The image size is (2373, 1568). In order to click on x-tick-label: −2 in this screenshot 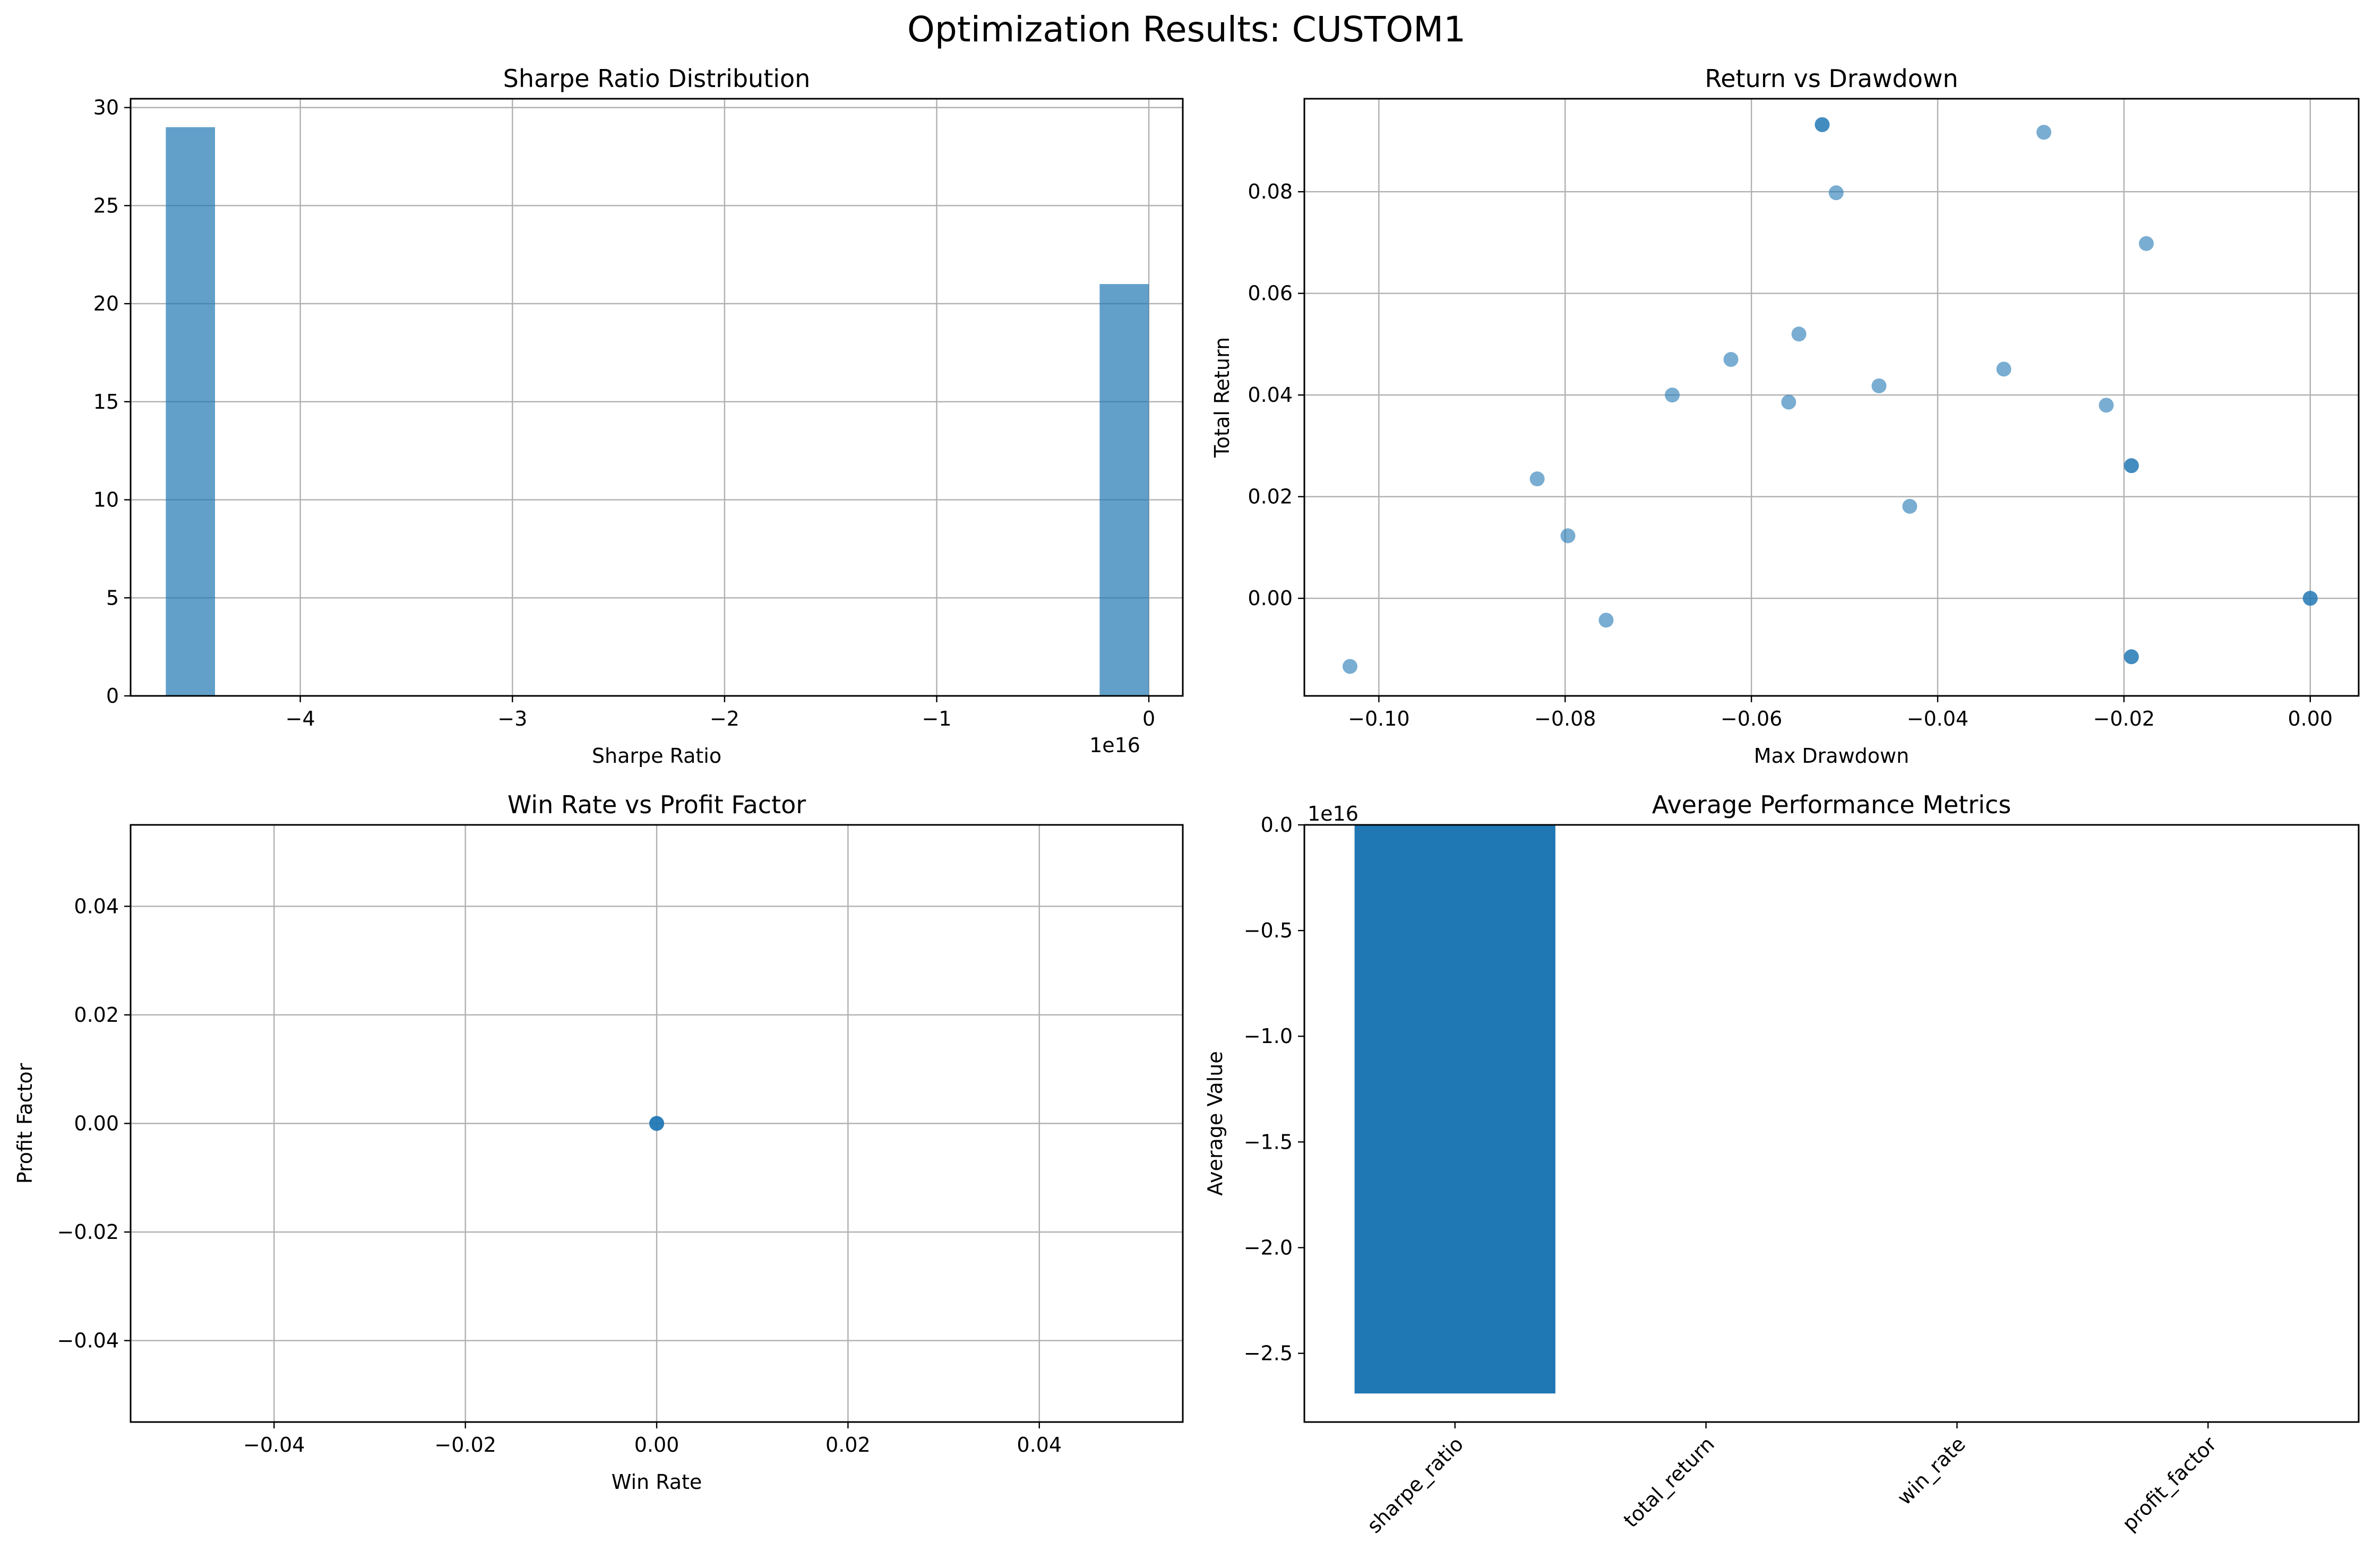, I will do `click(725, 718)`.